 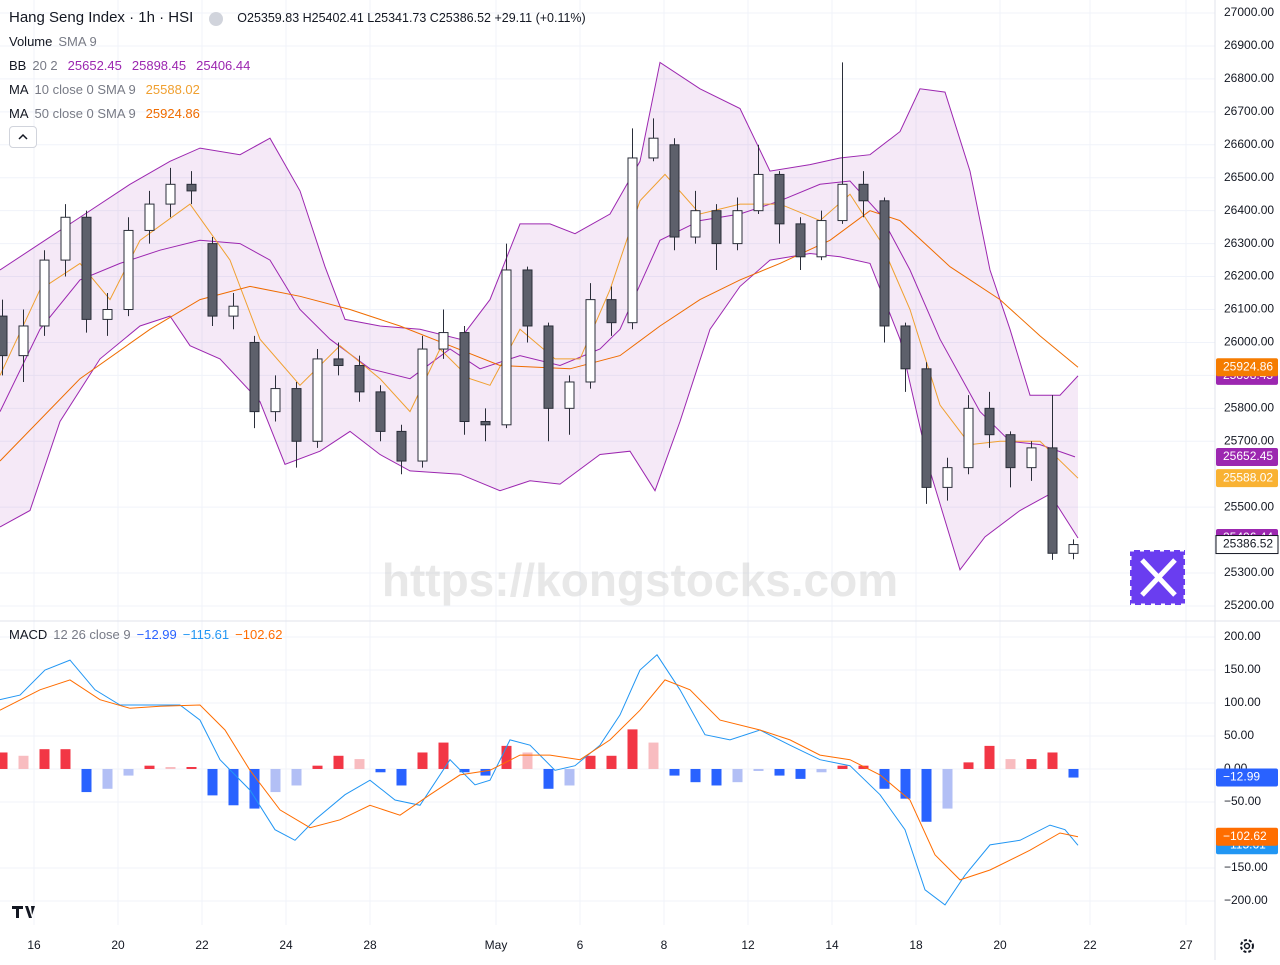 I want to click on indicator-name: BB, so click(x=18, y=65).